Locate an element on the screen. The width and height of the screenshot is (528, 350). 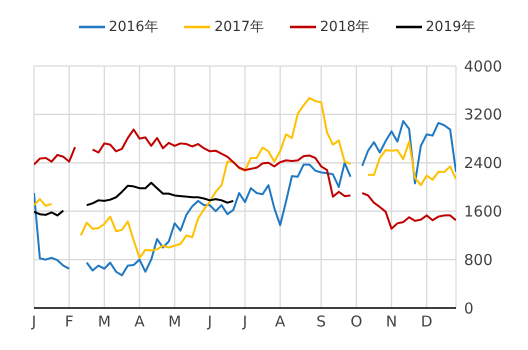
y-tick-label: 0 is located at coordinates (469, 308).